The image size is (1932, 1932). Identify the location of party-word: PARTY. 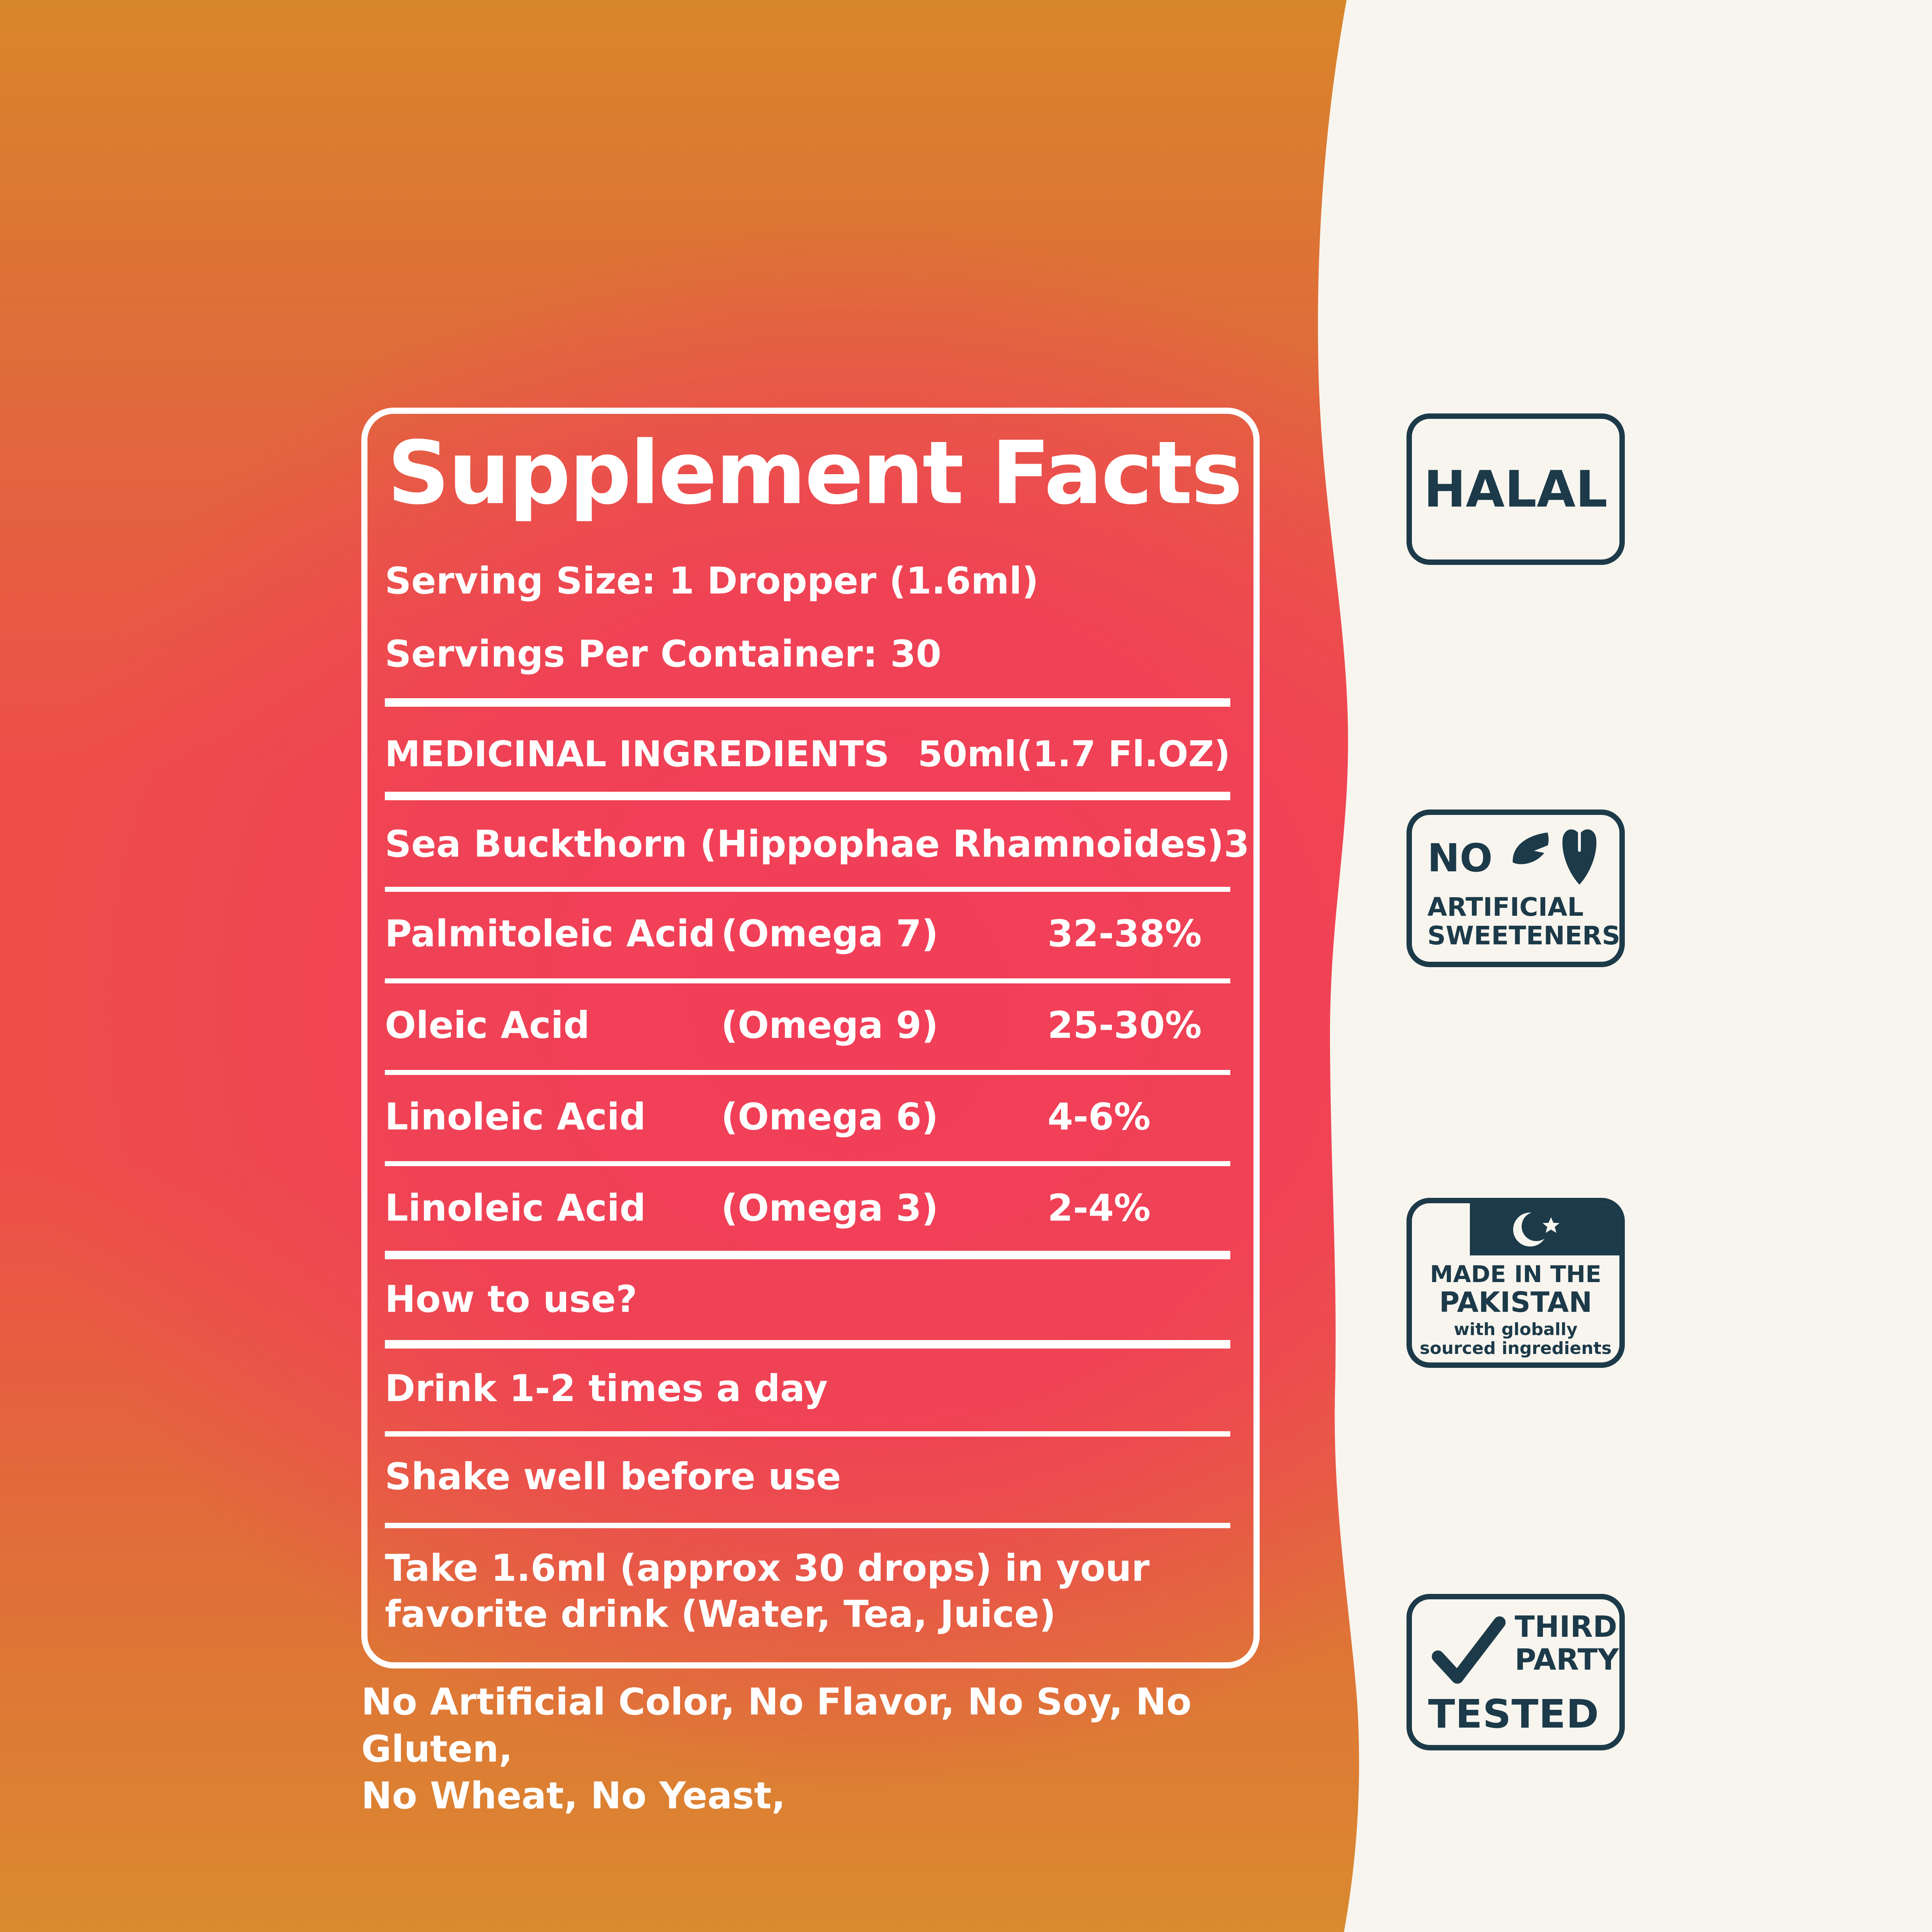
(1567, 1659).